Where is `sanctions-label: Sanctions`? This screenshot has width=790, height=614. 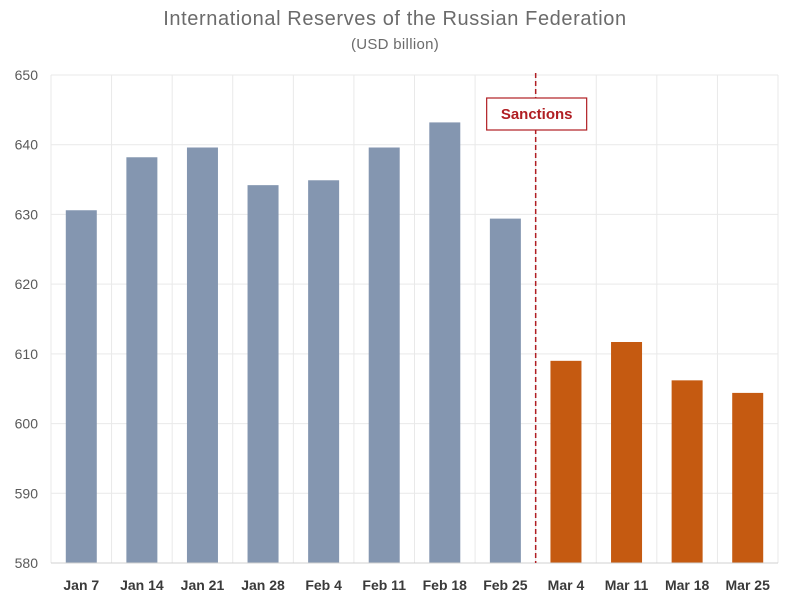 sanctions-label: Sanctions is located at coordinates (537, 114).